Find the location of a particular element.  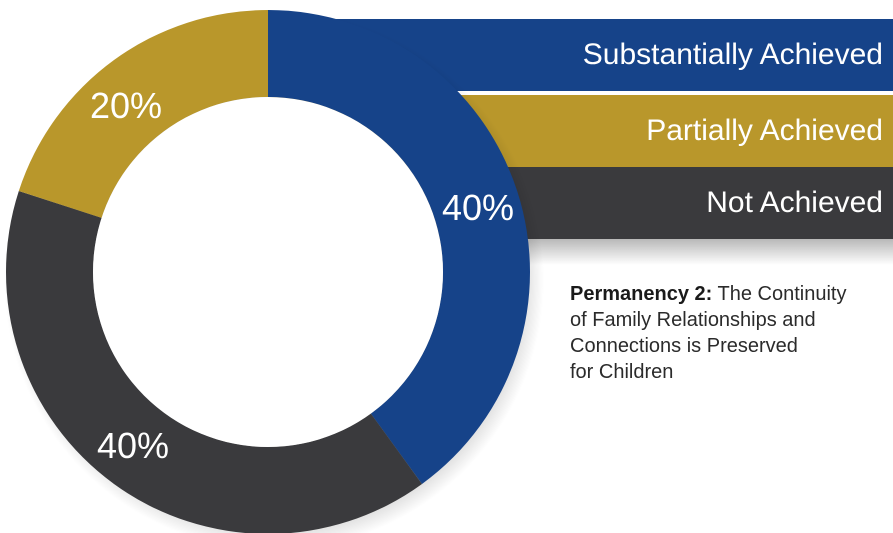

caption-line-4: for Children is located at coordinates (622, 372).